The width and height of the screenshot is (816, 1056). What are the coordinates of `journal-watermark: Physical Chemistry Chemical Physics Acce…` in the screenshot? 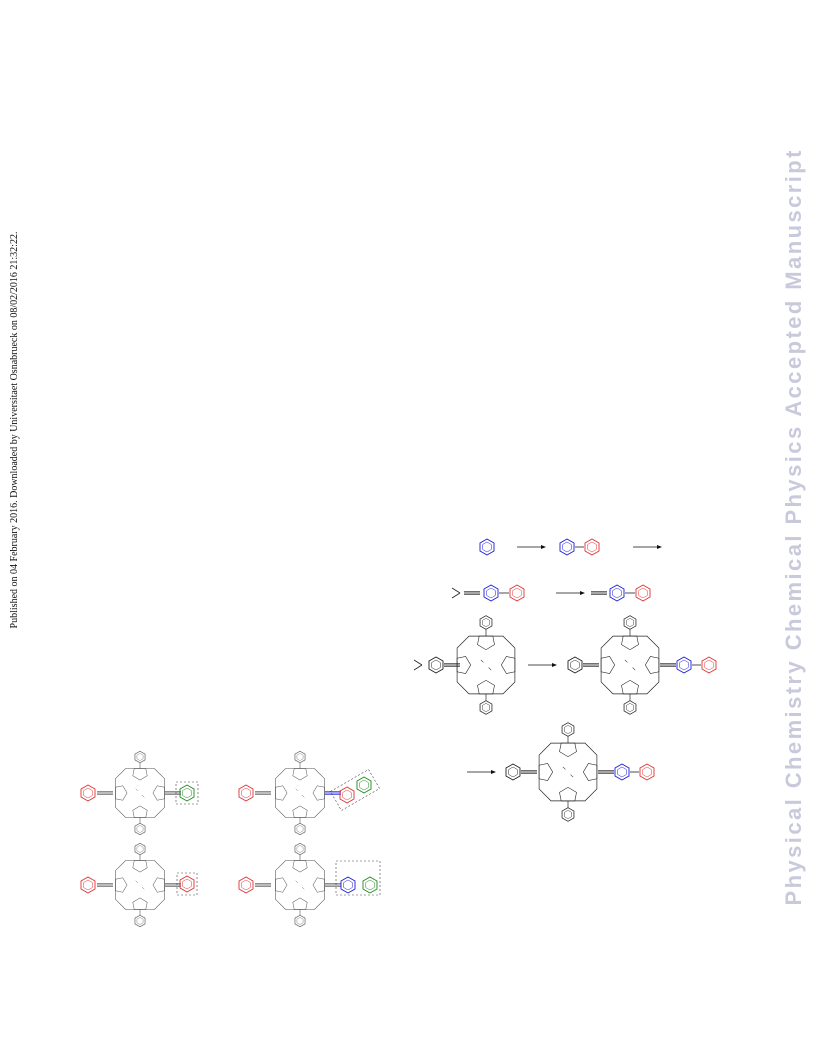 It's located at (793, 528).